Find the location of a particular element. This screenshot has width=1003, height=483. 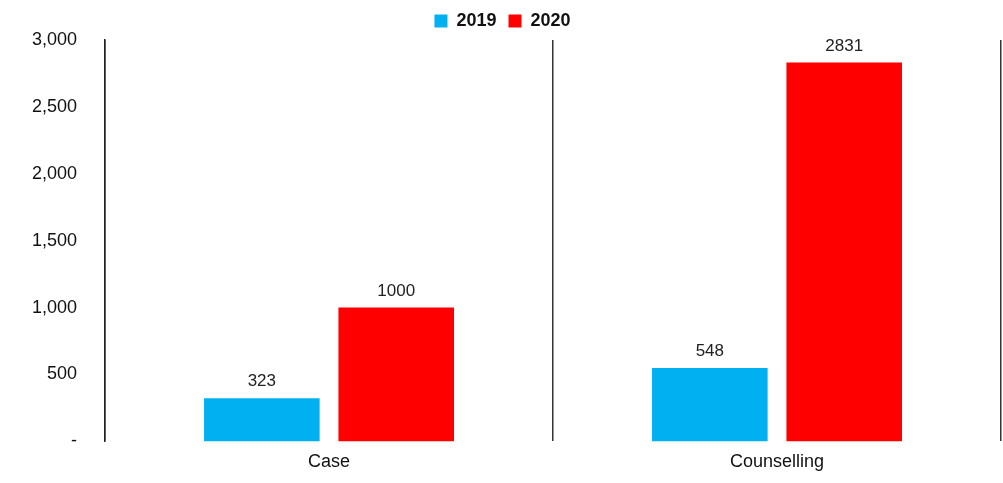

y-tick-label: 2,000 is located at coordinates (55, 172).